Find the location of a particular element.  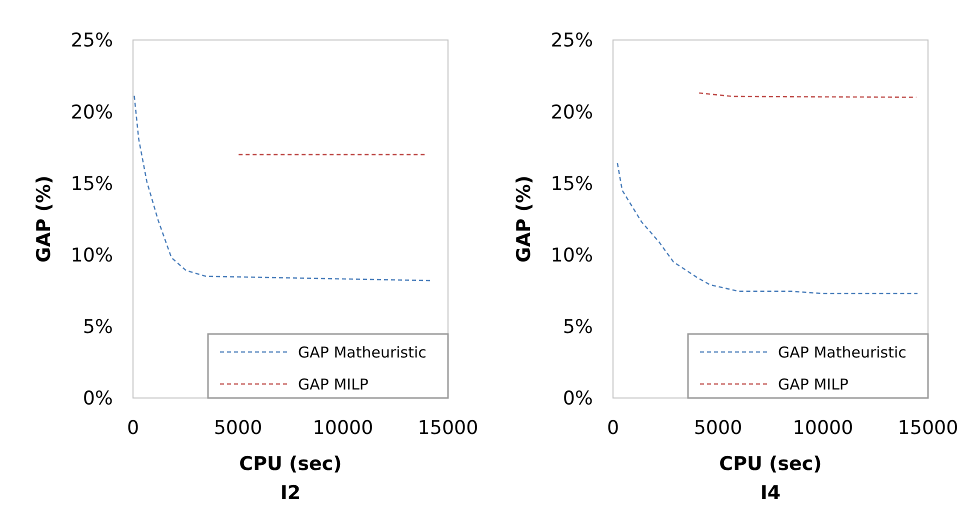

text: I2 is located at coordinates (290, 493).